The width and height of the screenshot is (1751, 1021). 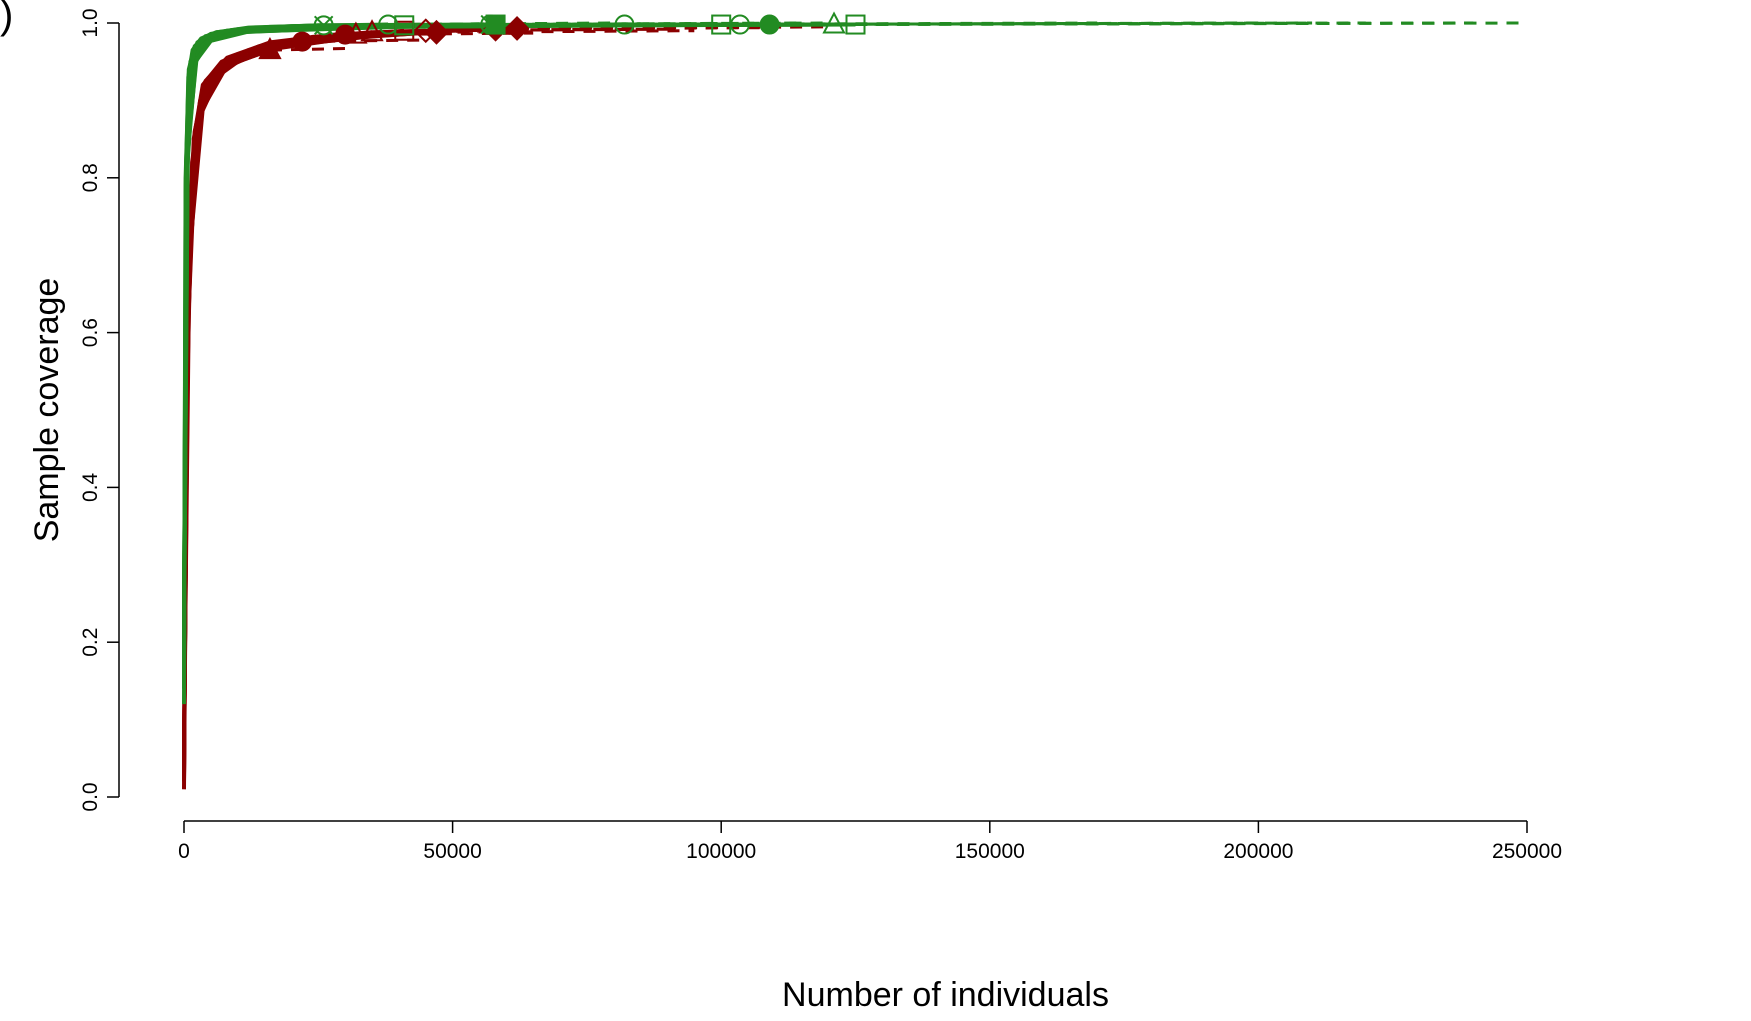 What do you see at coordinates (184, 851) in the screenshot?
I see `x-tick-label: 0` at bounding box center [184, 851].